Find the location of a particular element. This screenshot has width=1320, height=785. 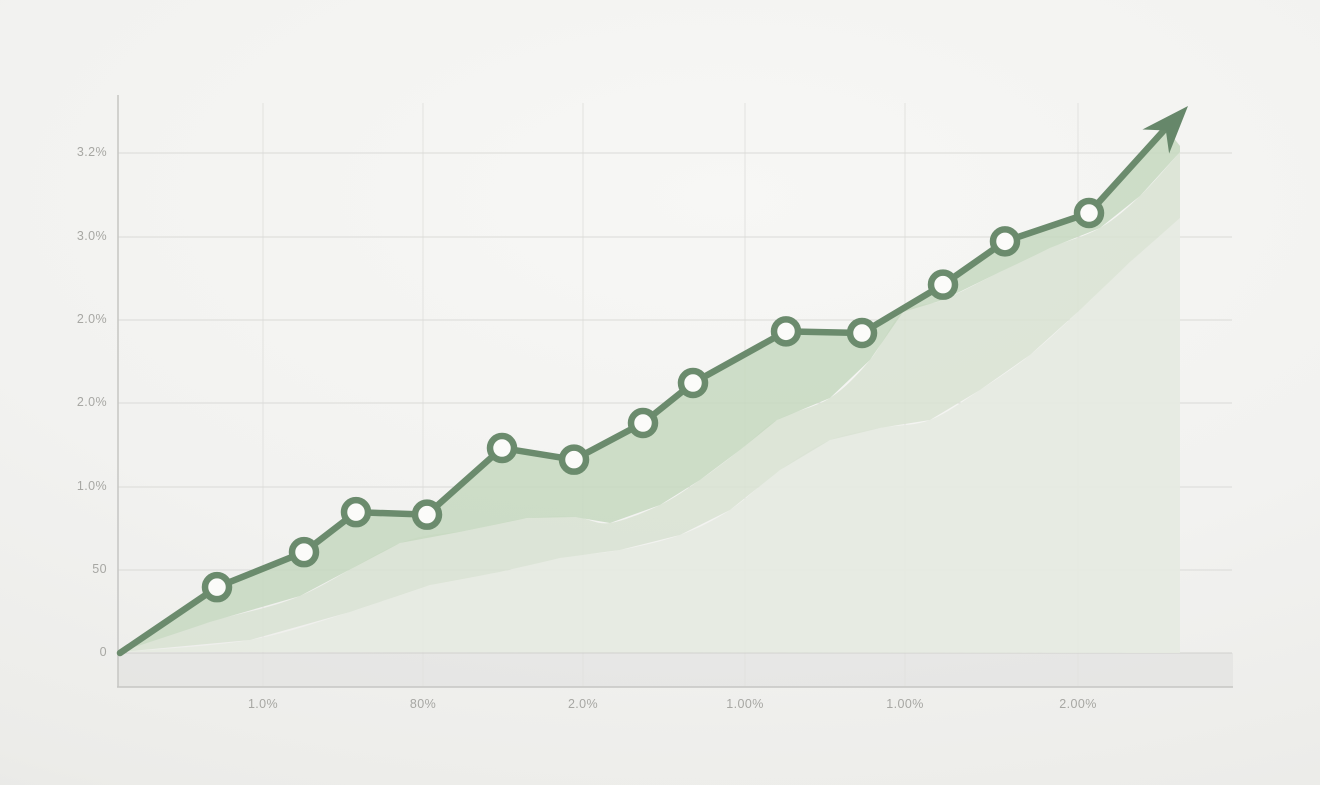

x-axis-tick-label: 80% is located at coordinates (423, 704).